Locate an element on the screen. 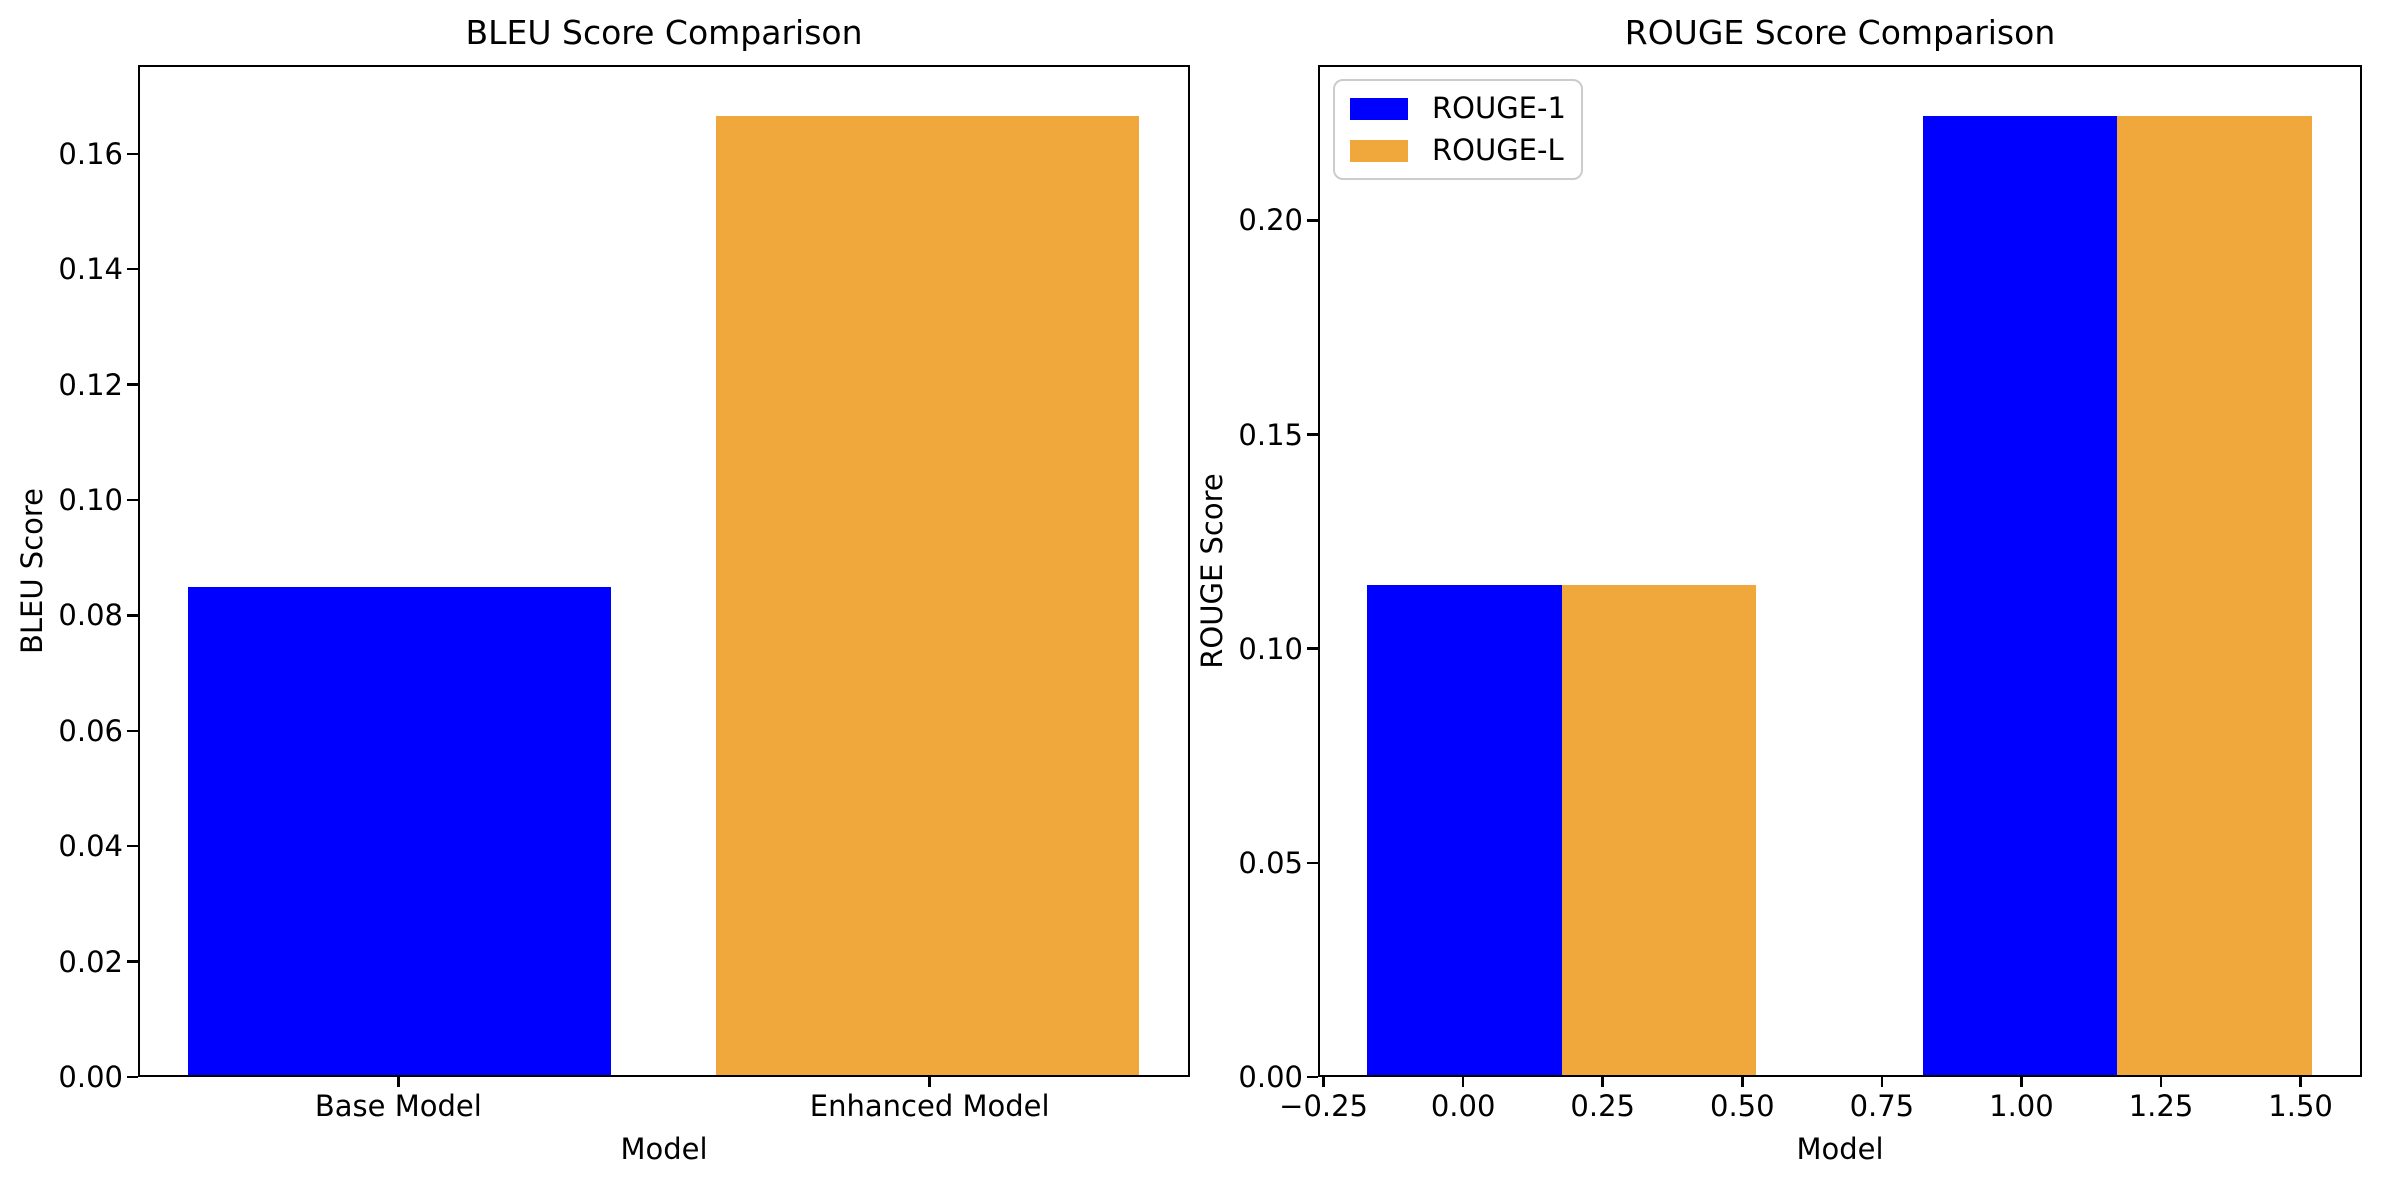 Image resolution: width=2386 pixels, height=1186 pixels. x-tick-label: 1.50 is located at coordinates (2300, 1106).